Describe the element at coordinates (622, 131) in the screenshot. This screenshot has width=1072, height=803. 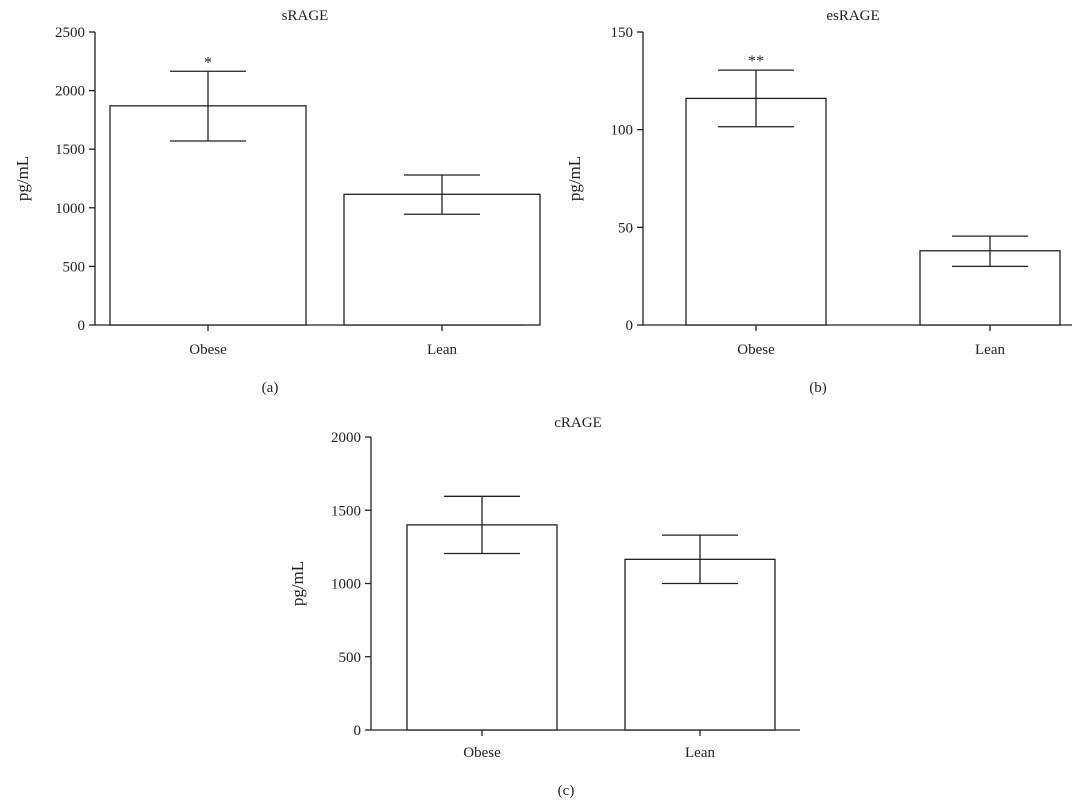
I see `y-tick-label: 100` at that location.